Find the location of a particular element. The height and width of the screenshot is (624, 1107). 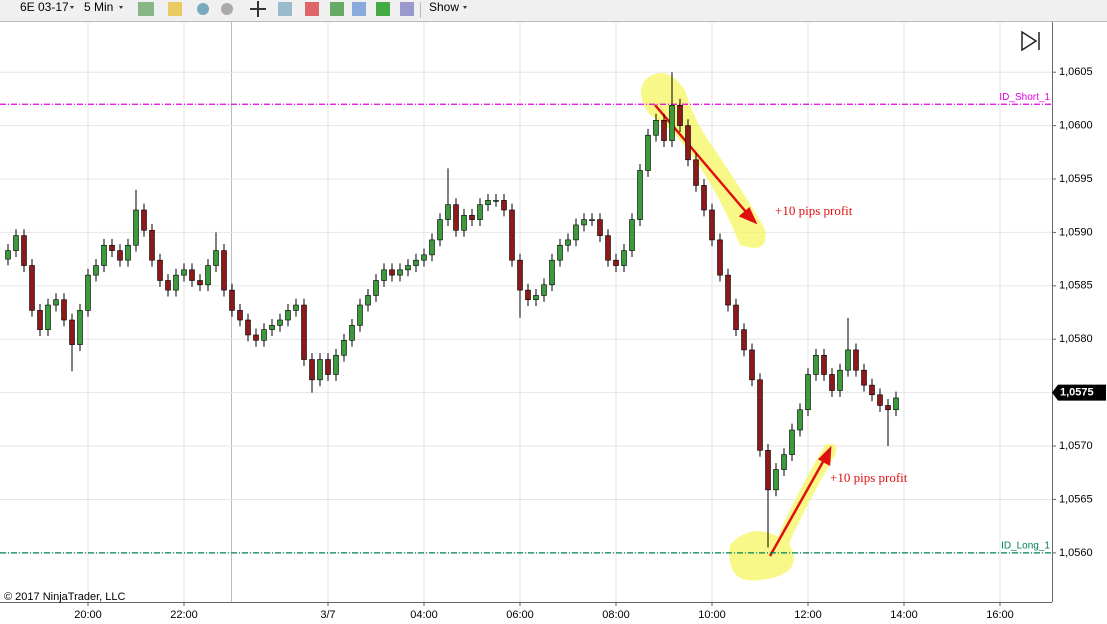

x-tick-label: 10:00 is located at coordinates (712, 615).